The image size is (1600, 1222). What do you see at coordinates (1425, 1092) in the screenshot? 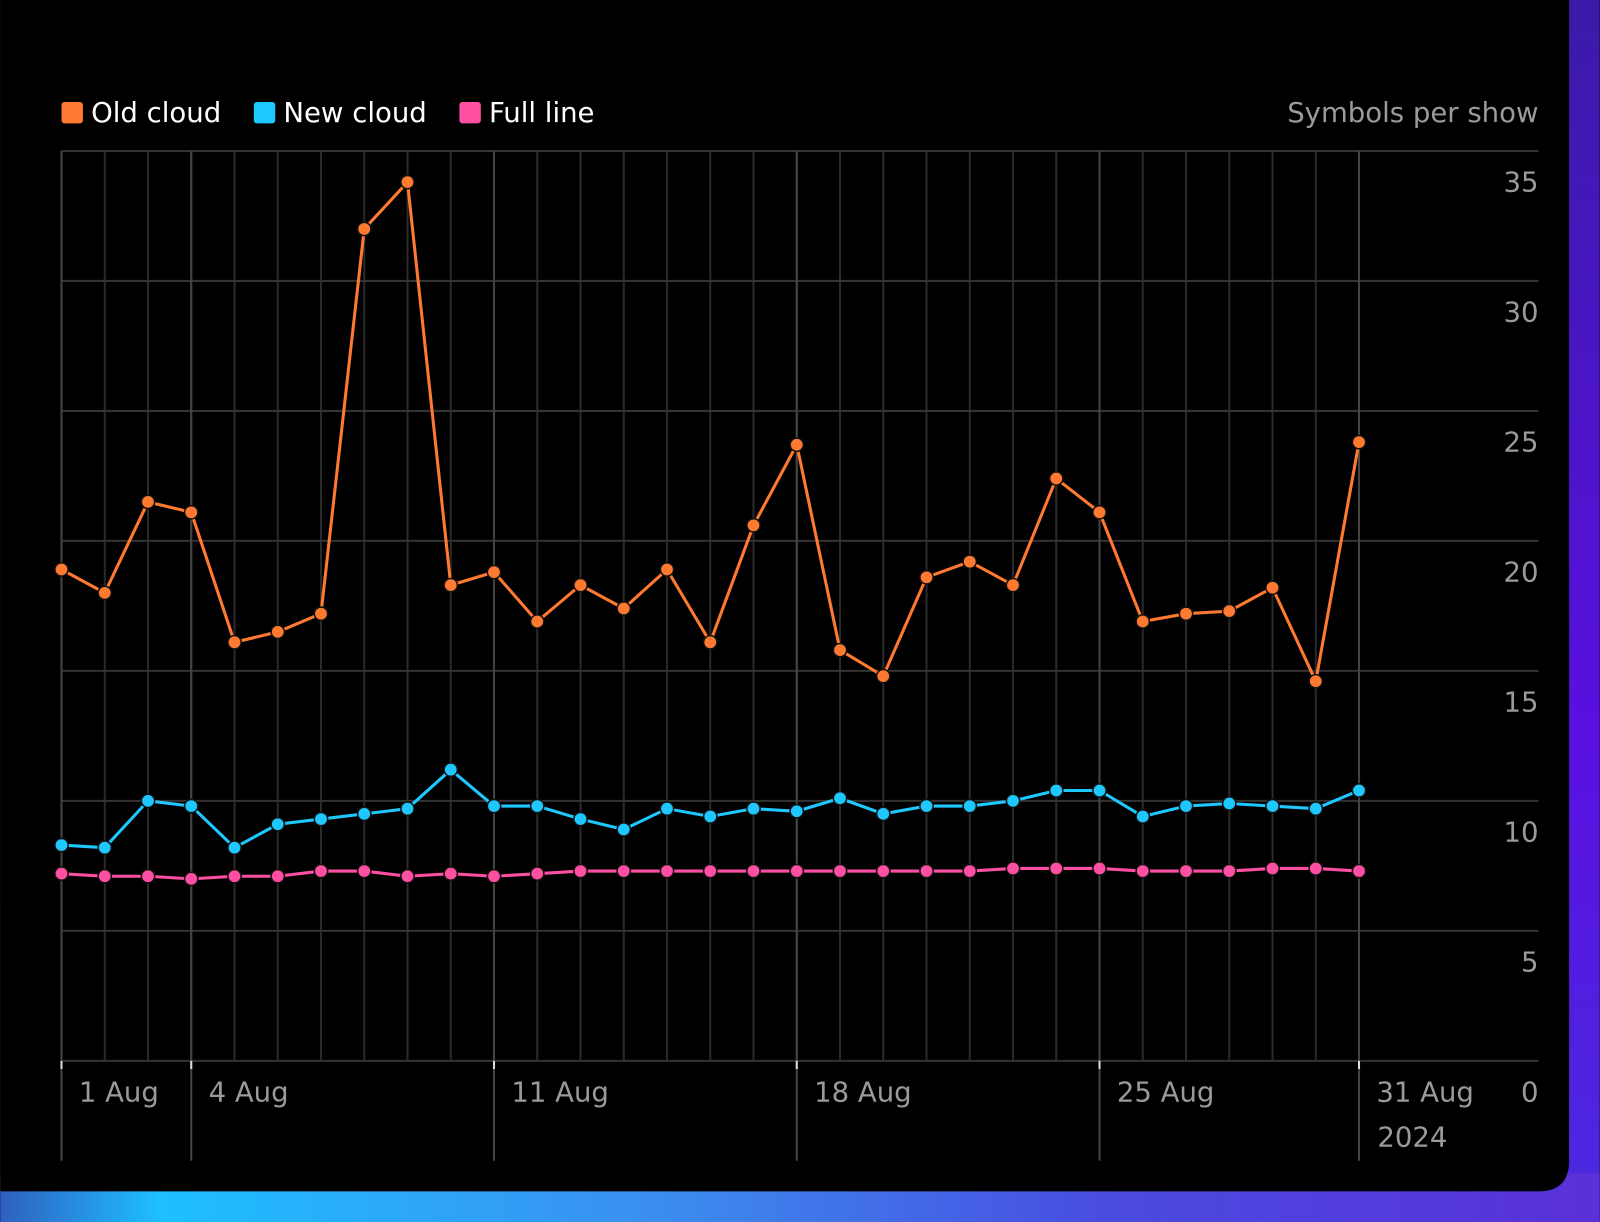
I see `x-tick-label: 31 Aug` at bounding box center [1425, 1092].